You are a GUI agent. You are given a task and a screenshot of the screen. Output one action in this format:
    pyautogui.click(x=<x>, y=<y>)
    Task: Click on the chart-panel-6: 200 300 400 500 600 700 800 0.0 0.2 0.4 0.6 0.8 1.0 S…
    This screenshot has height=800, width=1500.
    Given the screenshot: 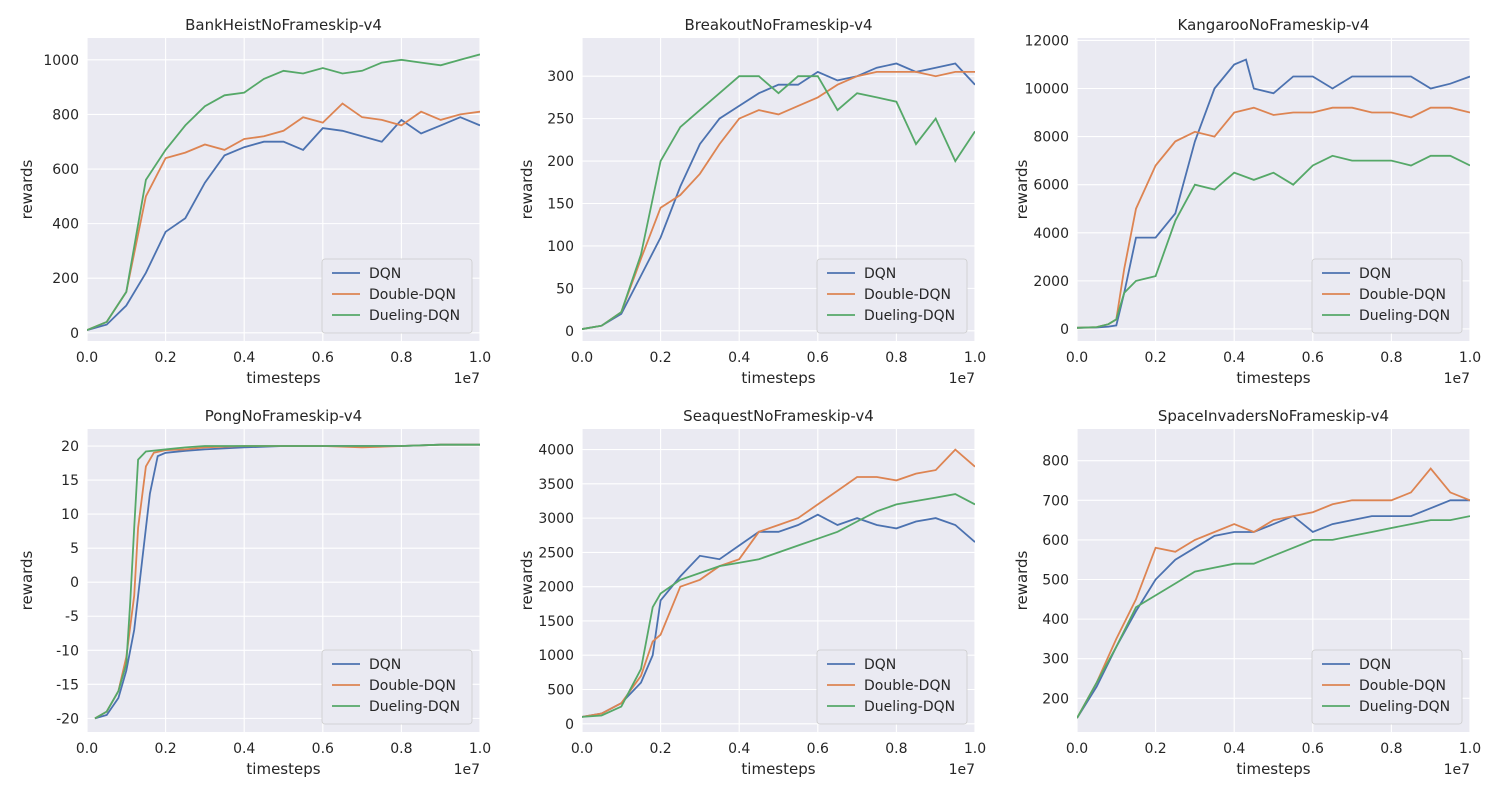 What is the action you would take?
    pyautogui.click(x=1247, y=592)
    